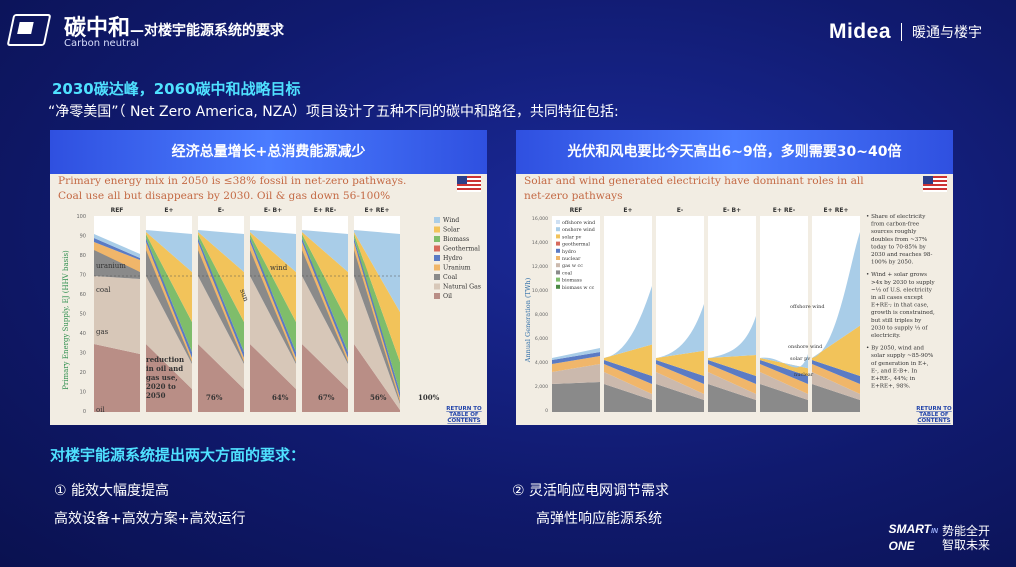 This screenshot has height=567, width=1016. Describe the element at coordinates (101, 43) in the screenshot. I see `title-english: Carbon neutral` at that location.